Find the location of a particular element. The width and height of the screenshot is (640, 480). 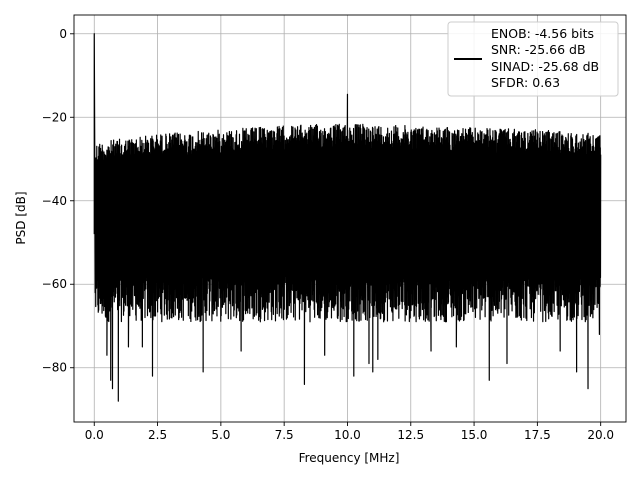

legend-box is located at coordinates (533, 59).